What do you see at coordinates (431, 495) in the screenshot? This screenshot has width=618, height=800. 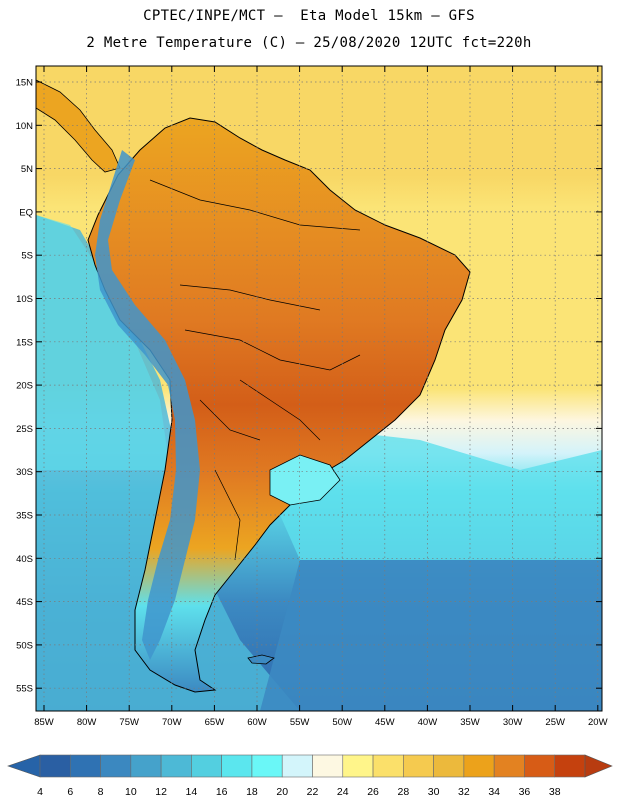 I see `atlantic-cyan-band` at bounding box center [431, 495].